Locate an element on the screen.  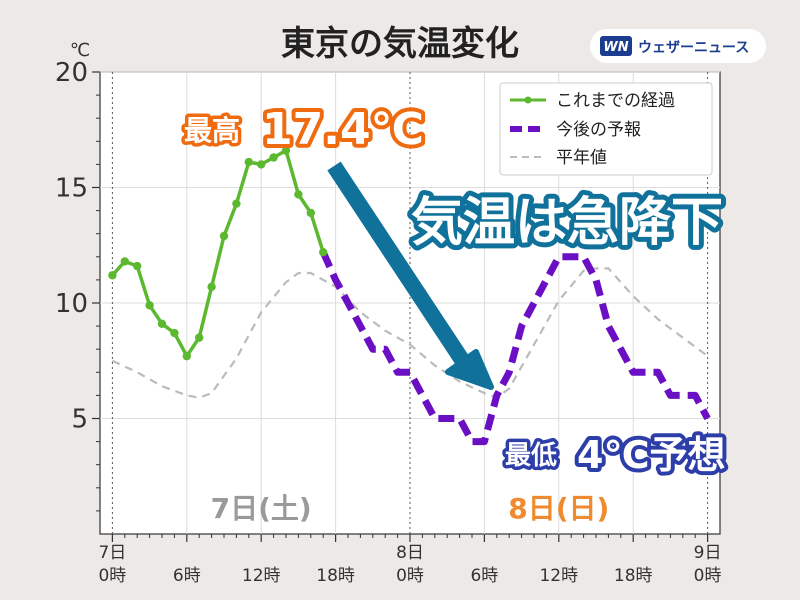
brand-name: ウェザーニュース is located at coordinates (693, 48).